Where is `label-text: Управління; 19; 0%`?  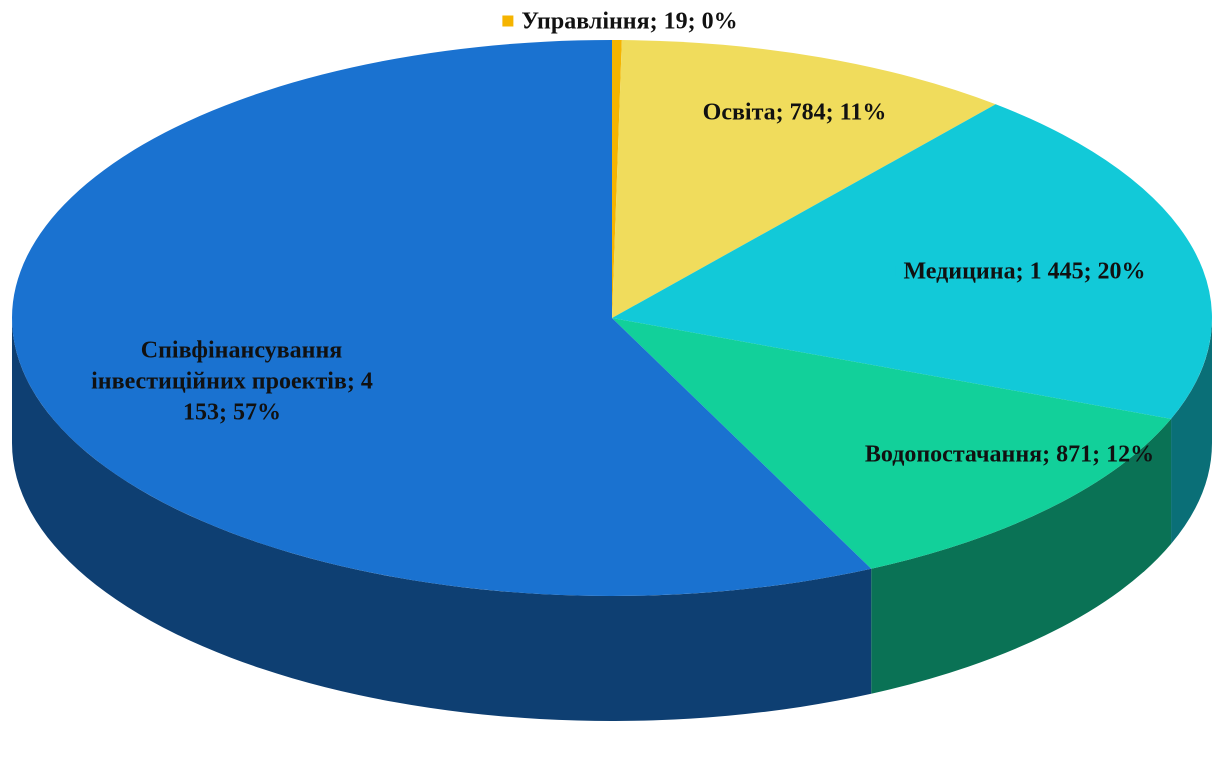
label-text: Управління; 19; 0% is located at coordinates (629, 21).